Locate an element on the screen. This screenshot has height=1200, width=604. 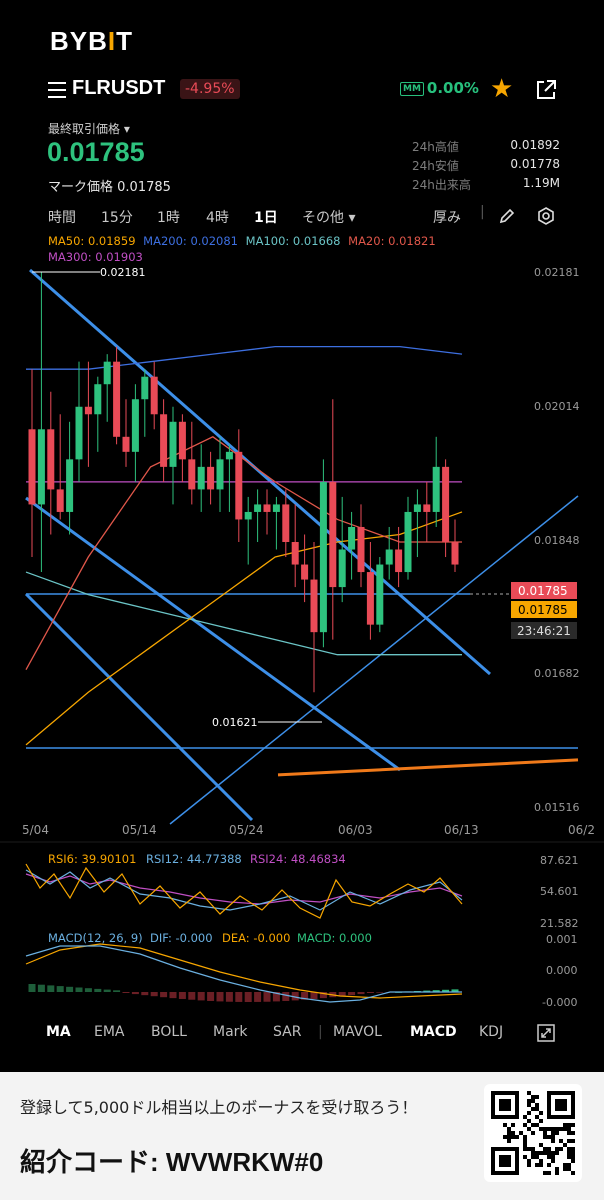
tab-mavol: MAVOL is located at coordinates (357, 1032).